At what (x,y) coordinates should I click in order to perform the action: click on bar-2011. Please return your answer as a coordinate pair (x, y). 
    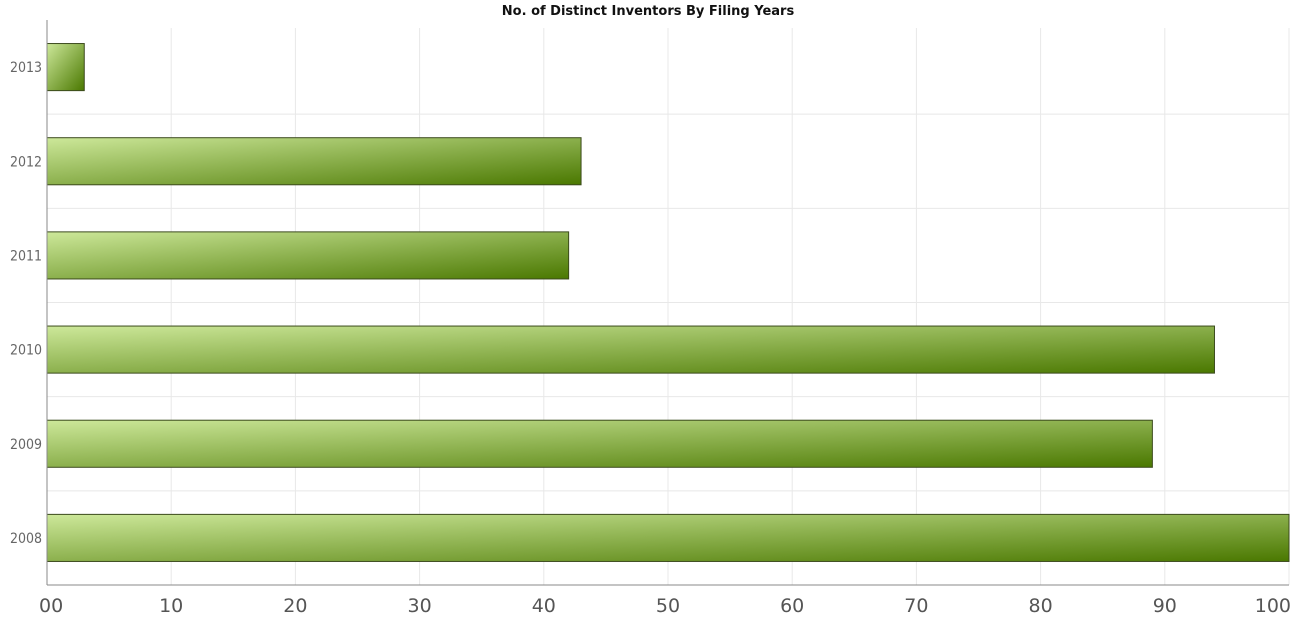
    Looking at the image, I should click on (308, 255).